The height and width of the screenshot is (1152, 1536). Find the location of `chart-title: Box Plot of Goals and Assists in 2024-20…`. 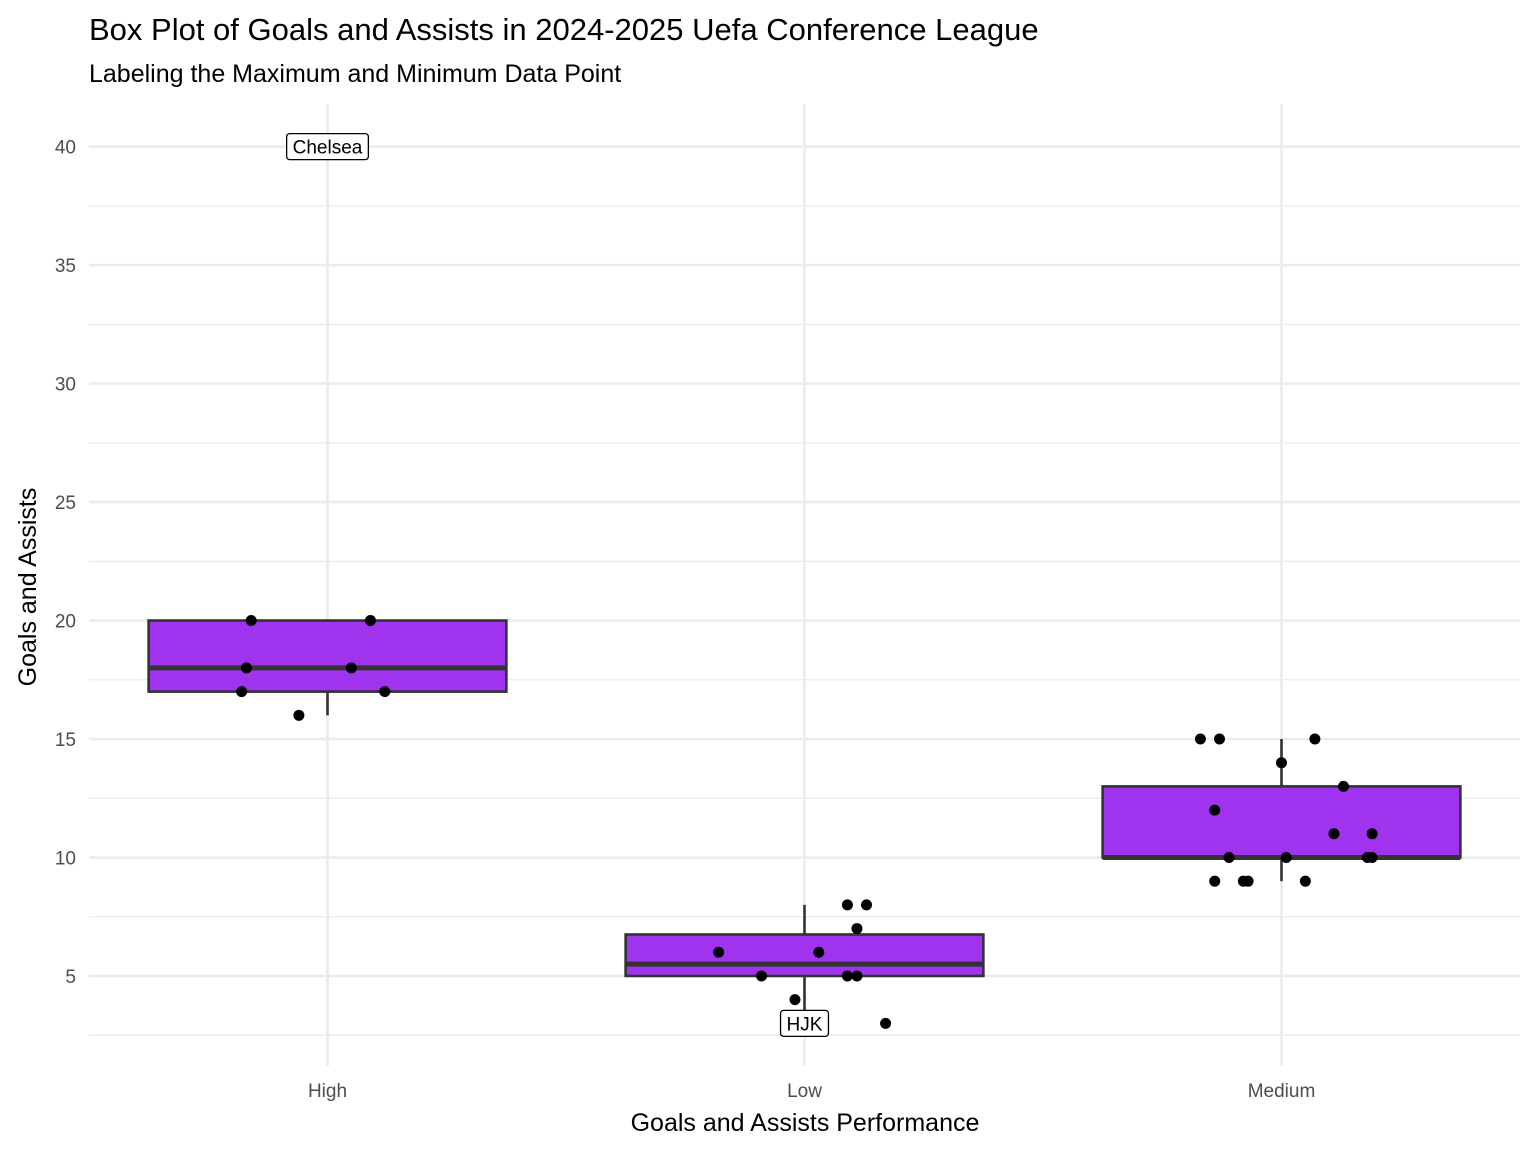

chart-title: Box Plot of Goals and Assists in 2024-20… is located at coordinates (564, 29).